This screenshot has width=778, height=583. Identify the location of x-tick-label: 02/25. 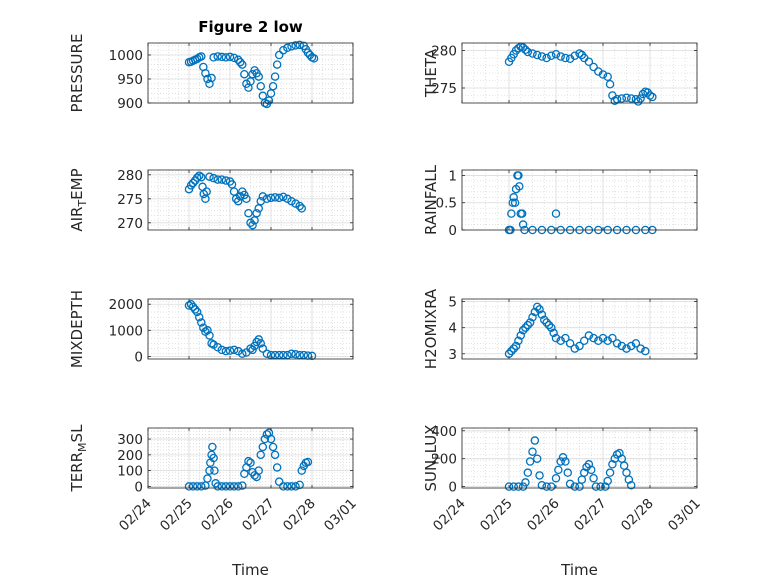
(176, 515).